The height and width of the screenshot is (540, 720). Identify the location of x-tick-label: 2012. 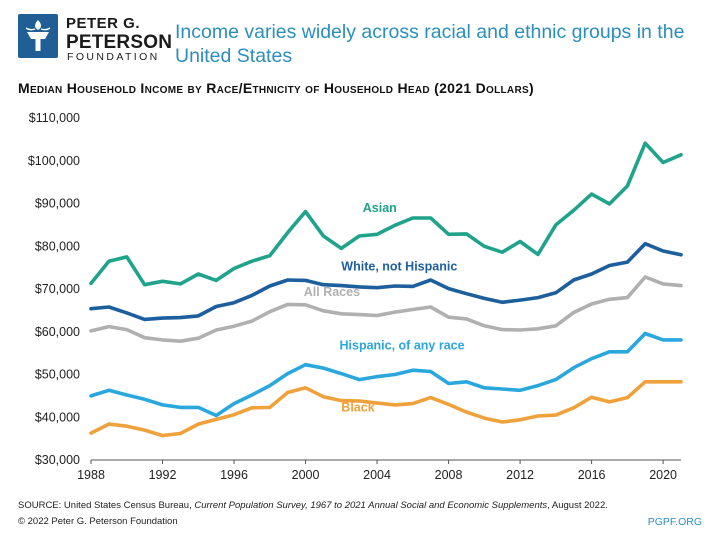
(520, 475).